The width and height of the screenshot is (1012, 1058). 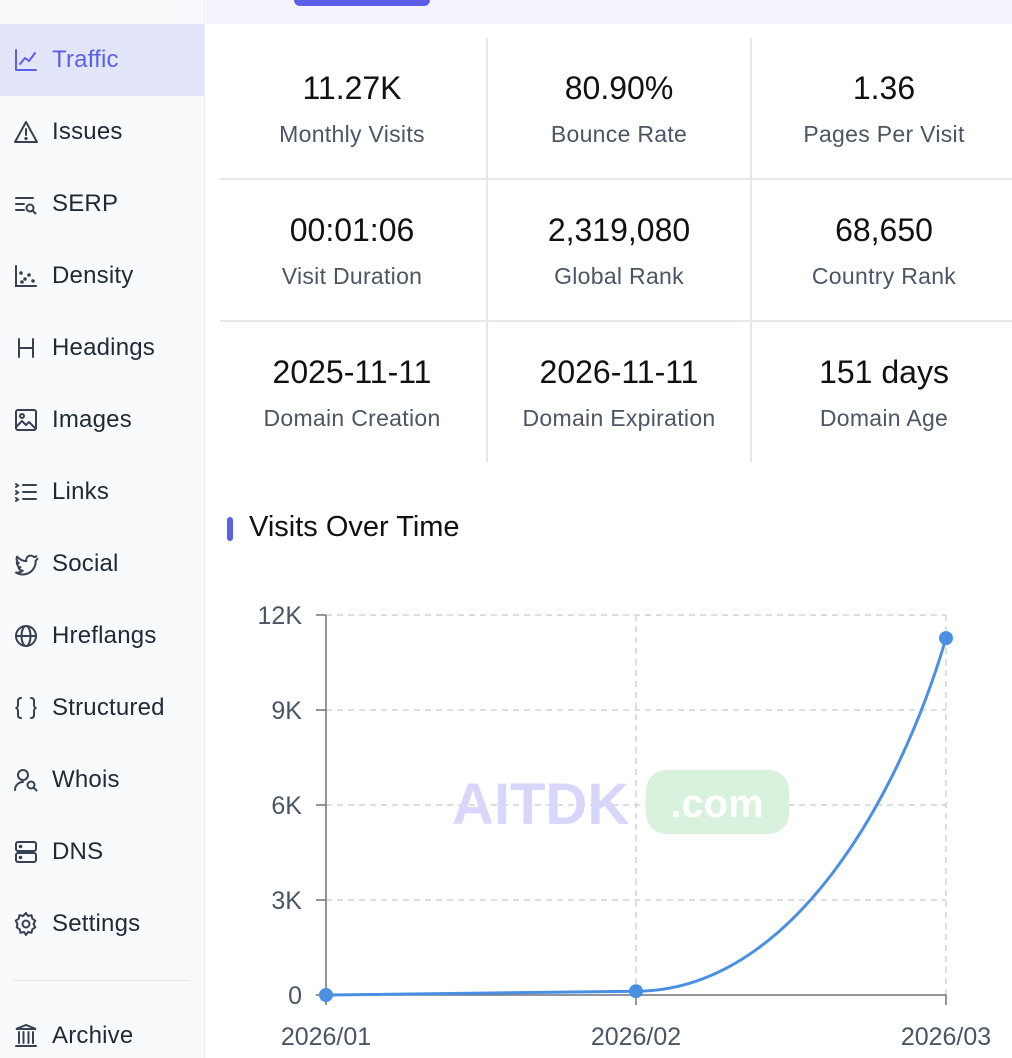 I want to click on stat-pages-per-visit: 1.36 Pages Per Visit, so click(x=882, y=108).